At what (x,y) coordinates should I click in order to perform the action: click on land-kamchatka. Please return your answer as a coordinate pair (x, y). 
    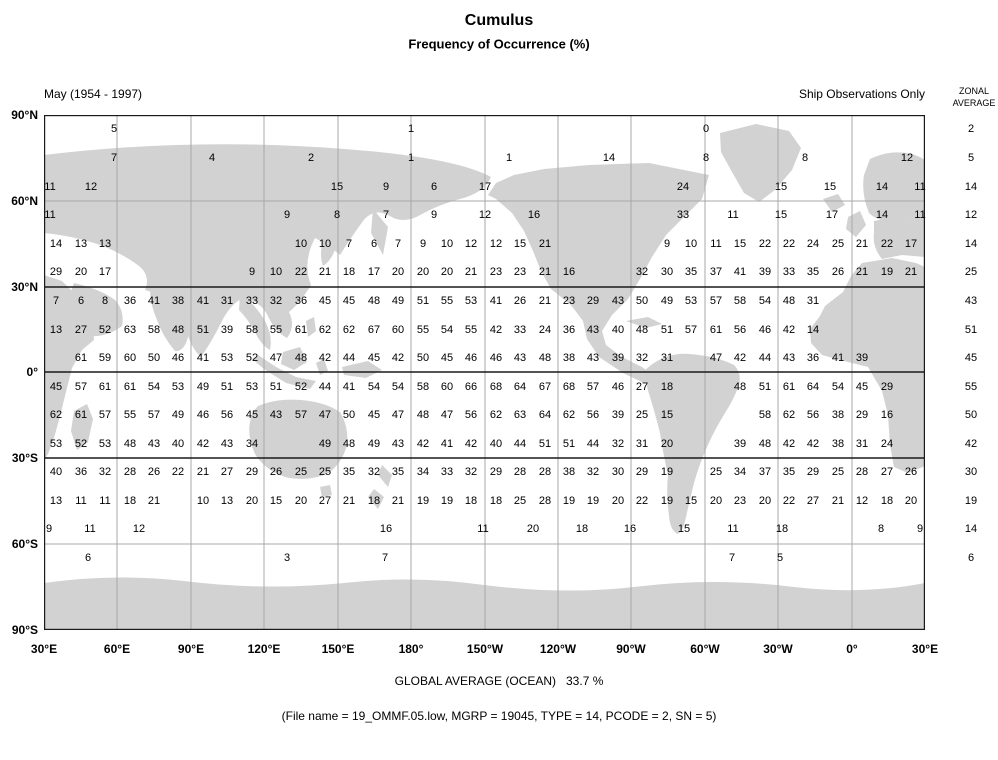
    Looking at the image, I should click on (379, 232).